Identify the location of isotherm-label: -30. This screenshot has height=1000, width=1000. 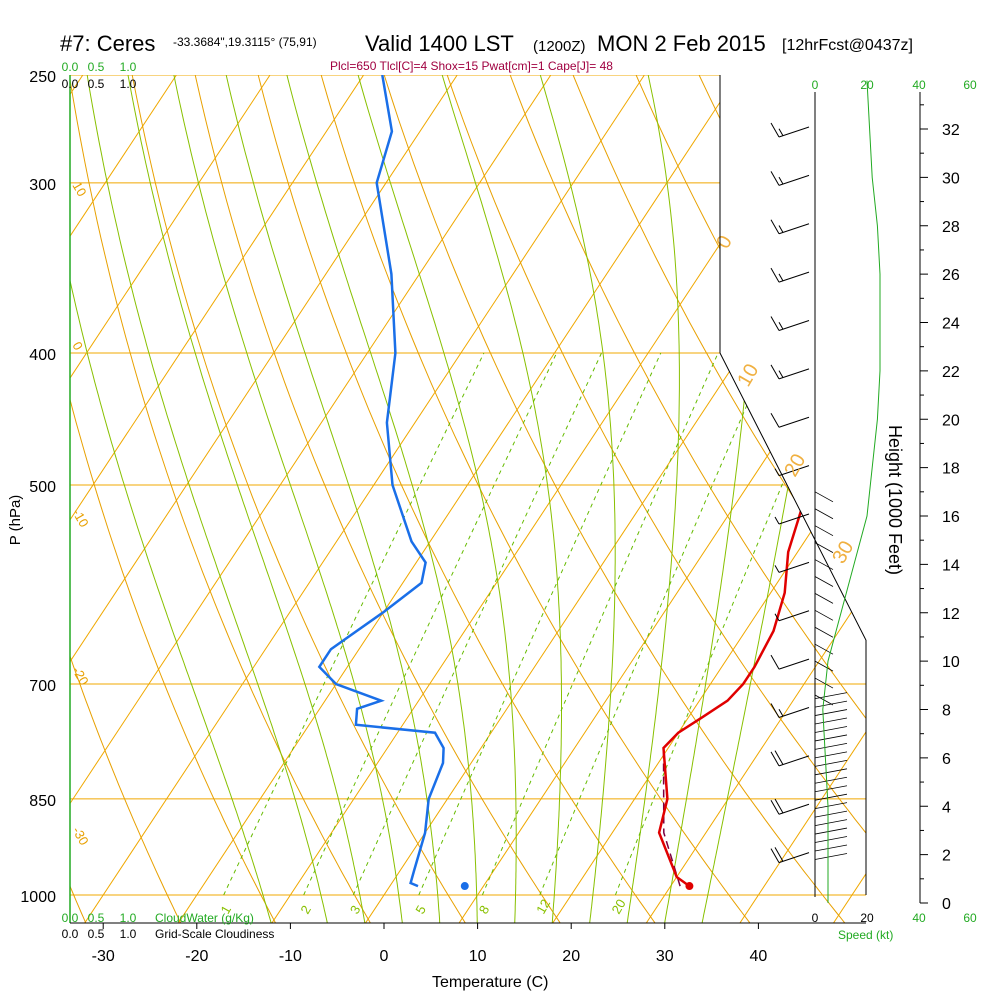
(80, 836).